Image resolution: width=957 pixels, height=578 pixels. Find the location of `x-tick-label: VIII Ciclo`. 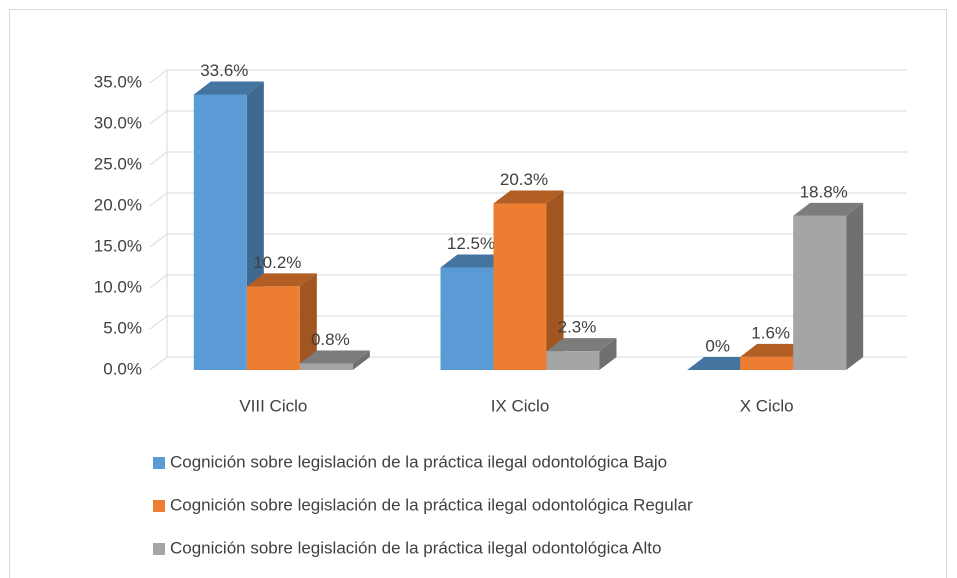

x-tick-label: VIII Ciclo is located at coordinates (273, 405).